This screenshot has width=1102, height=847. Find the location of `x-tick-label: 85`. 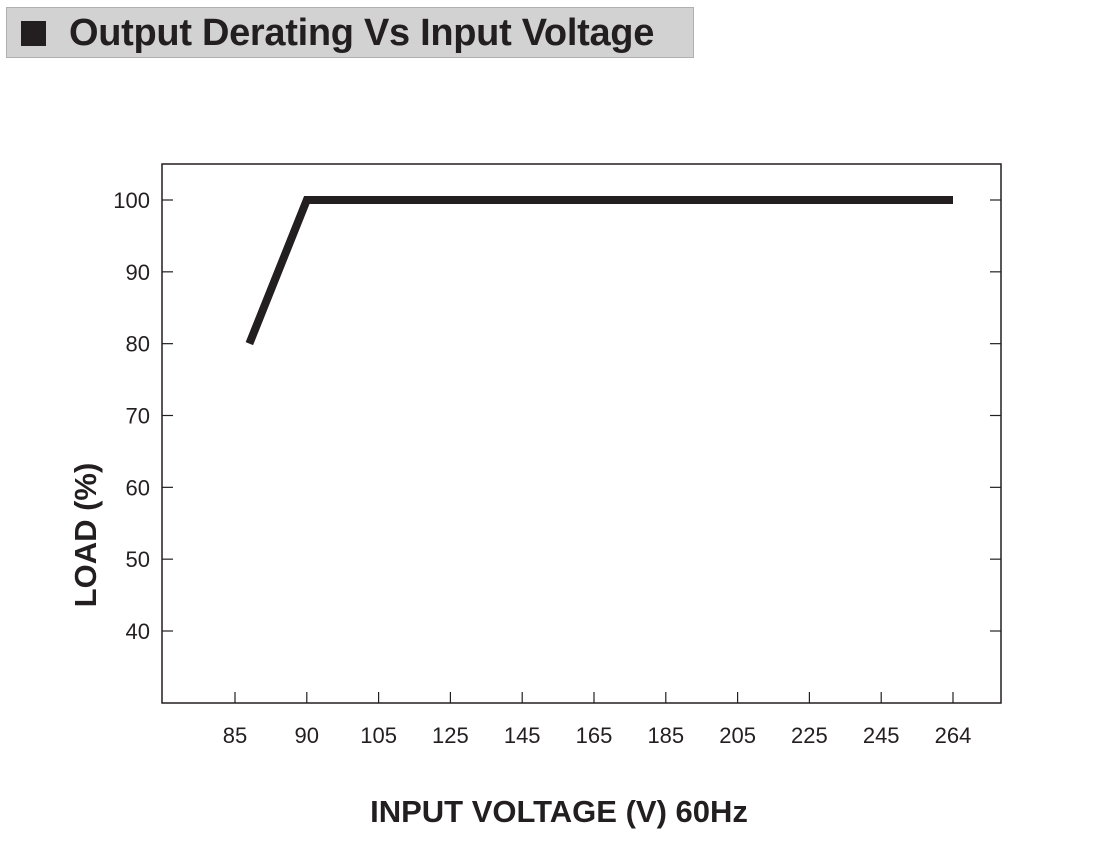

x-tick-label: 85 is located at coordinates (235, 735).